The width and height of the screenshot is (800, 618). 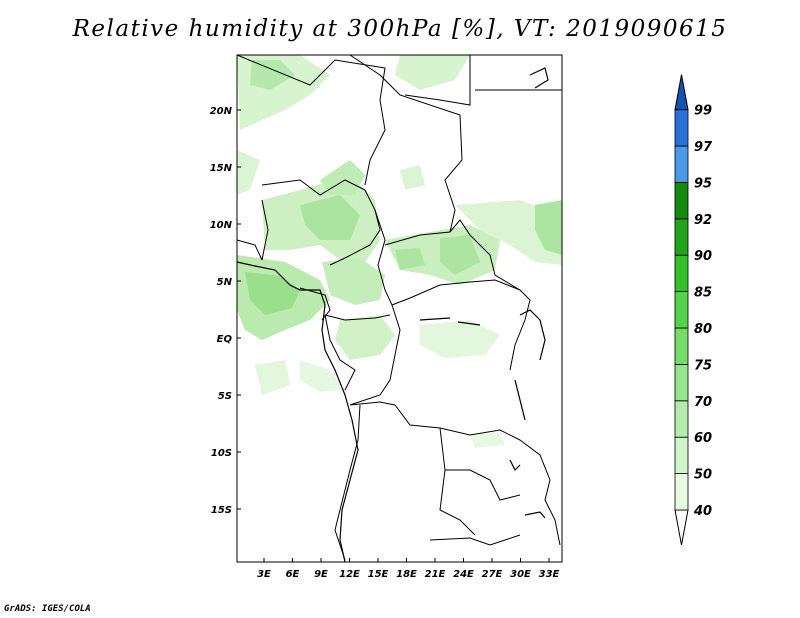 I want to click on lon-tick-label: 9E, so click(x=321, y=574).